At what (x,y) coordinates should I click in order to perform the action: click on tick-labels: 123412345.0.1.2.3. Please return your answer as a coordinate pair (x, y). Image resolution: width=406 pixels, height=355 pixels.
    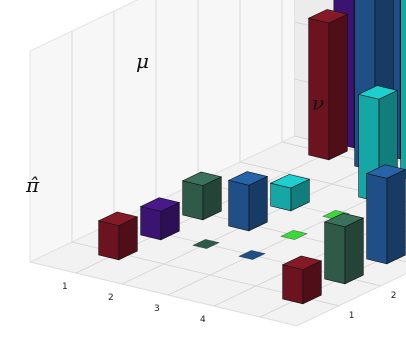
    Looking at the image, I should click on (229, 303).